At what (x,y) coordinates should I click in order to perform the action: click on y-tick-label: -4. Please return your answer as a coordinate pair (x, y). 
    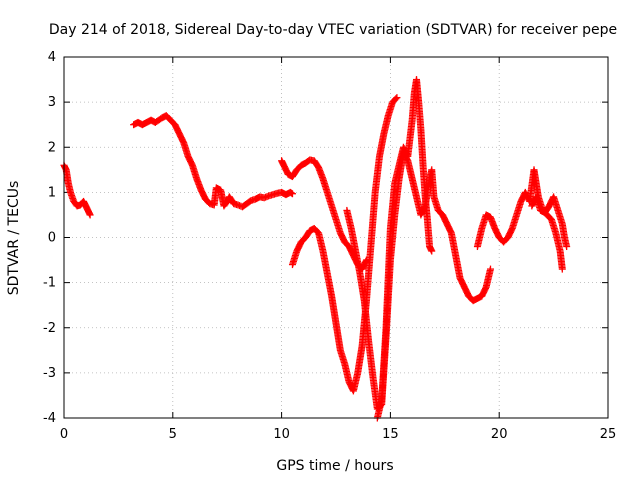
    Looking at the image, I should click on (49, 418).